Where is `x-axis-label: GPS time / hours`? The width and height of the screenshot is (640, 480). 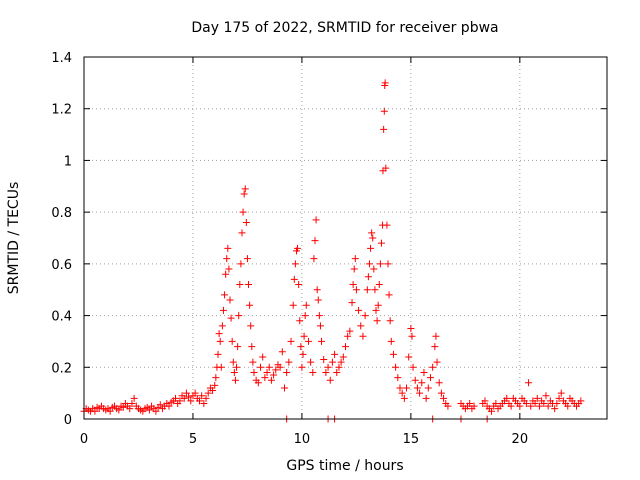 x-axis-label: GPS time / hours is located at coordinates (344, 466).